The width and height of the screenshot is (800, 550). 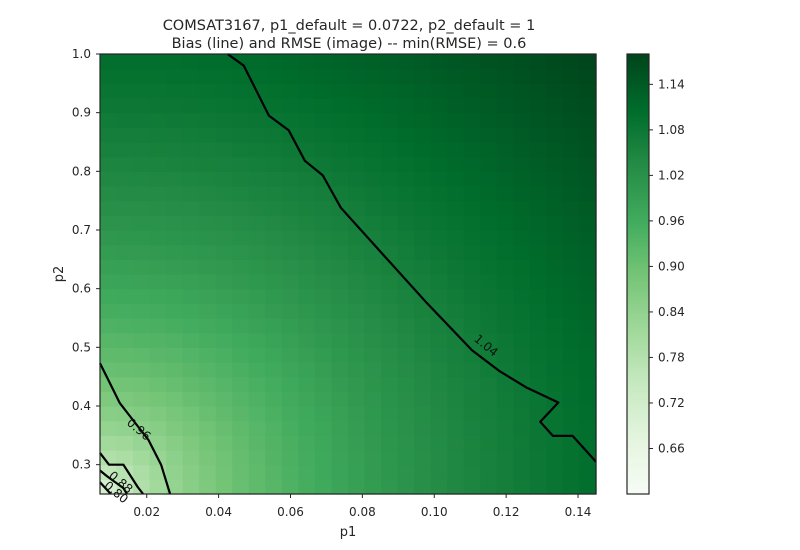 What do you see at coordinates (671, 357) in the screenshot?
I see `colorbar-tick-label: 0.78` at bounding box center [671, 357].